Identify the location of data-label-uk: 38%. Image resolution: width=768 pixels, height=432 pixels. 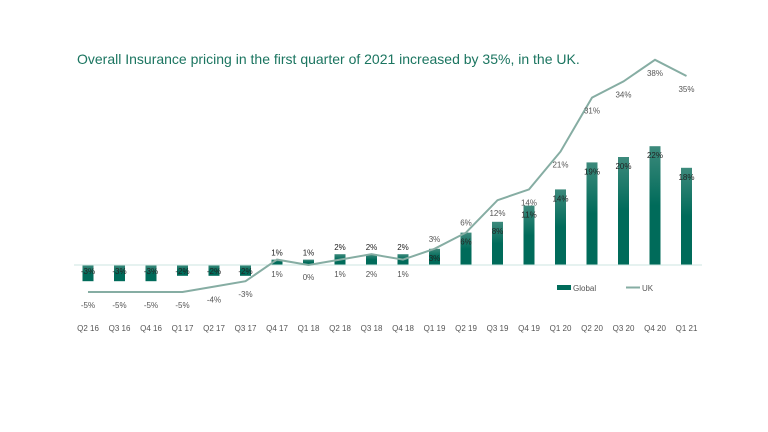
(655, 73).